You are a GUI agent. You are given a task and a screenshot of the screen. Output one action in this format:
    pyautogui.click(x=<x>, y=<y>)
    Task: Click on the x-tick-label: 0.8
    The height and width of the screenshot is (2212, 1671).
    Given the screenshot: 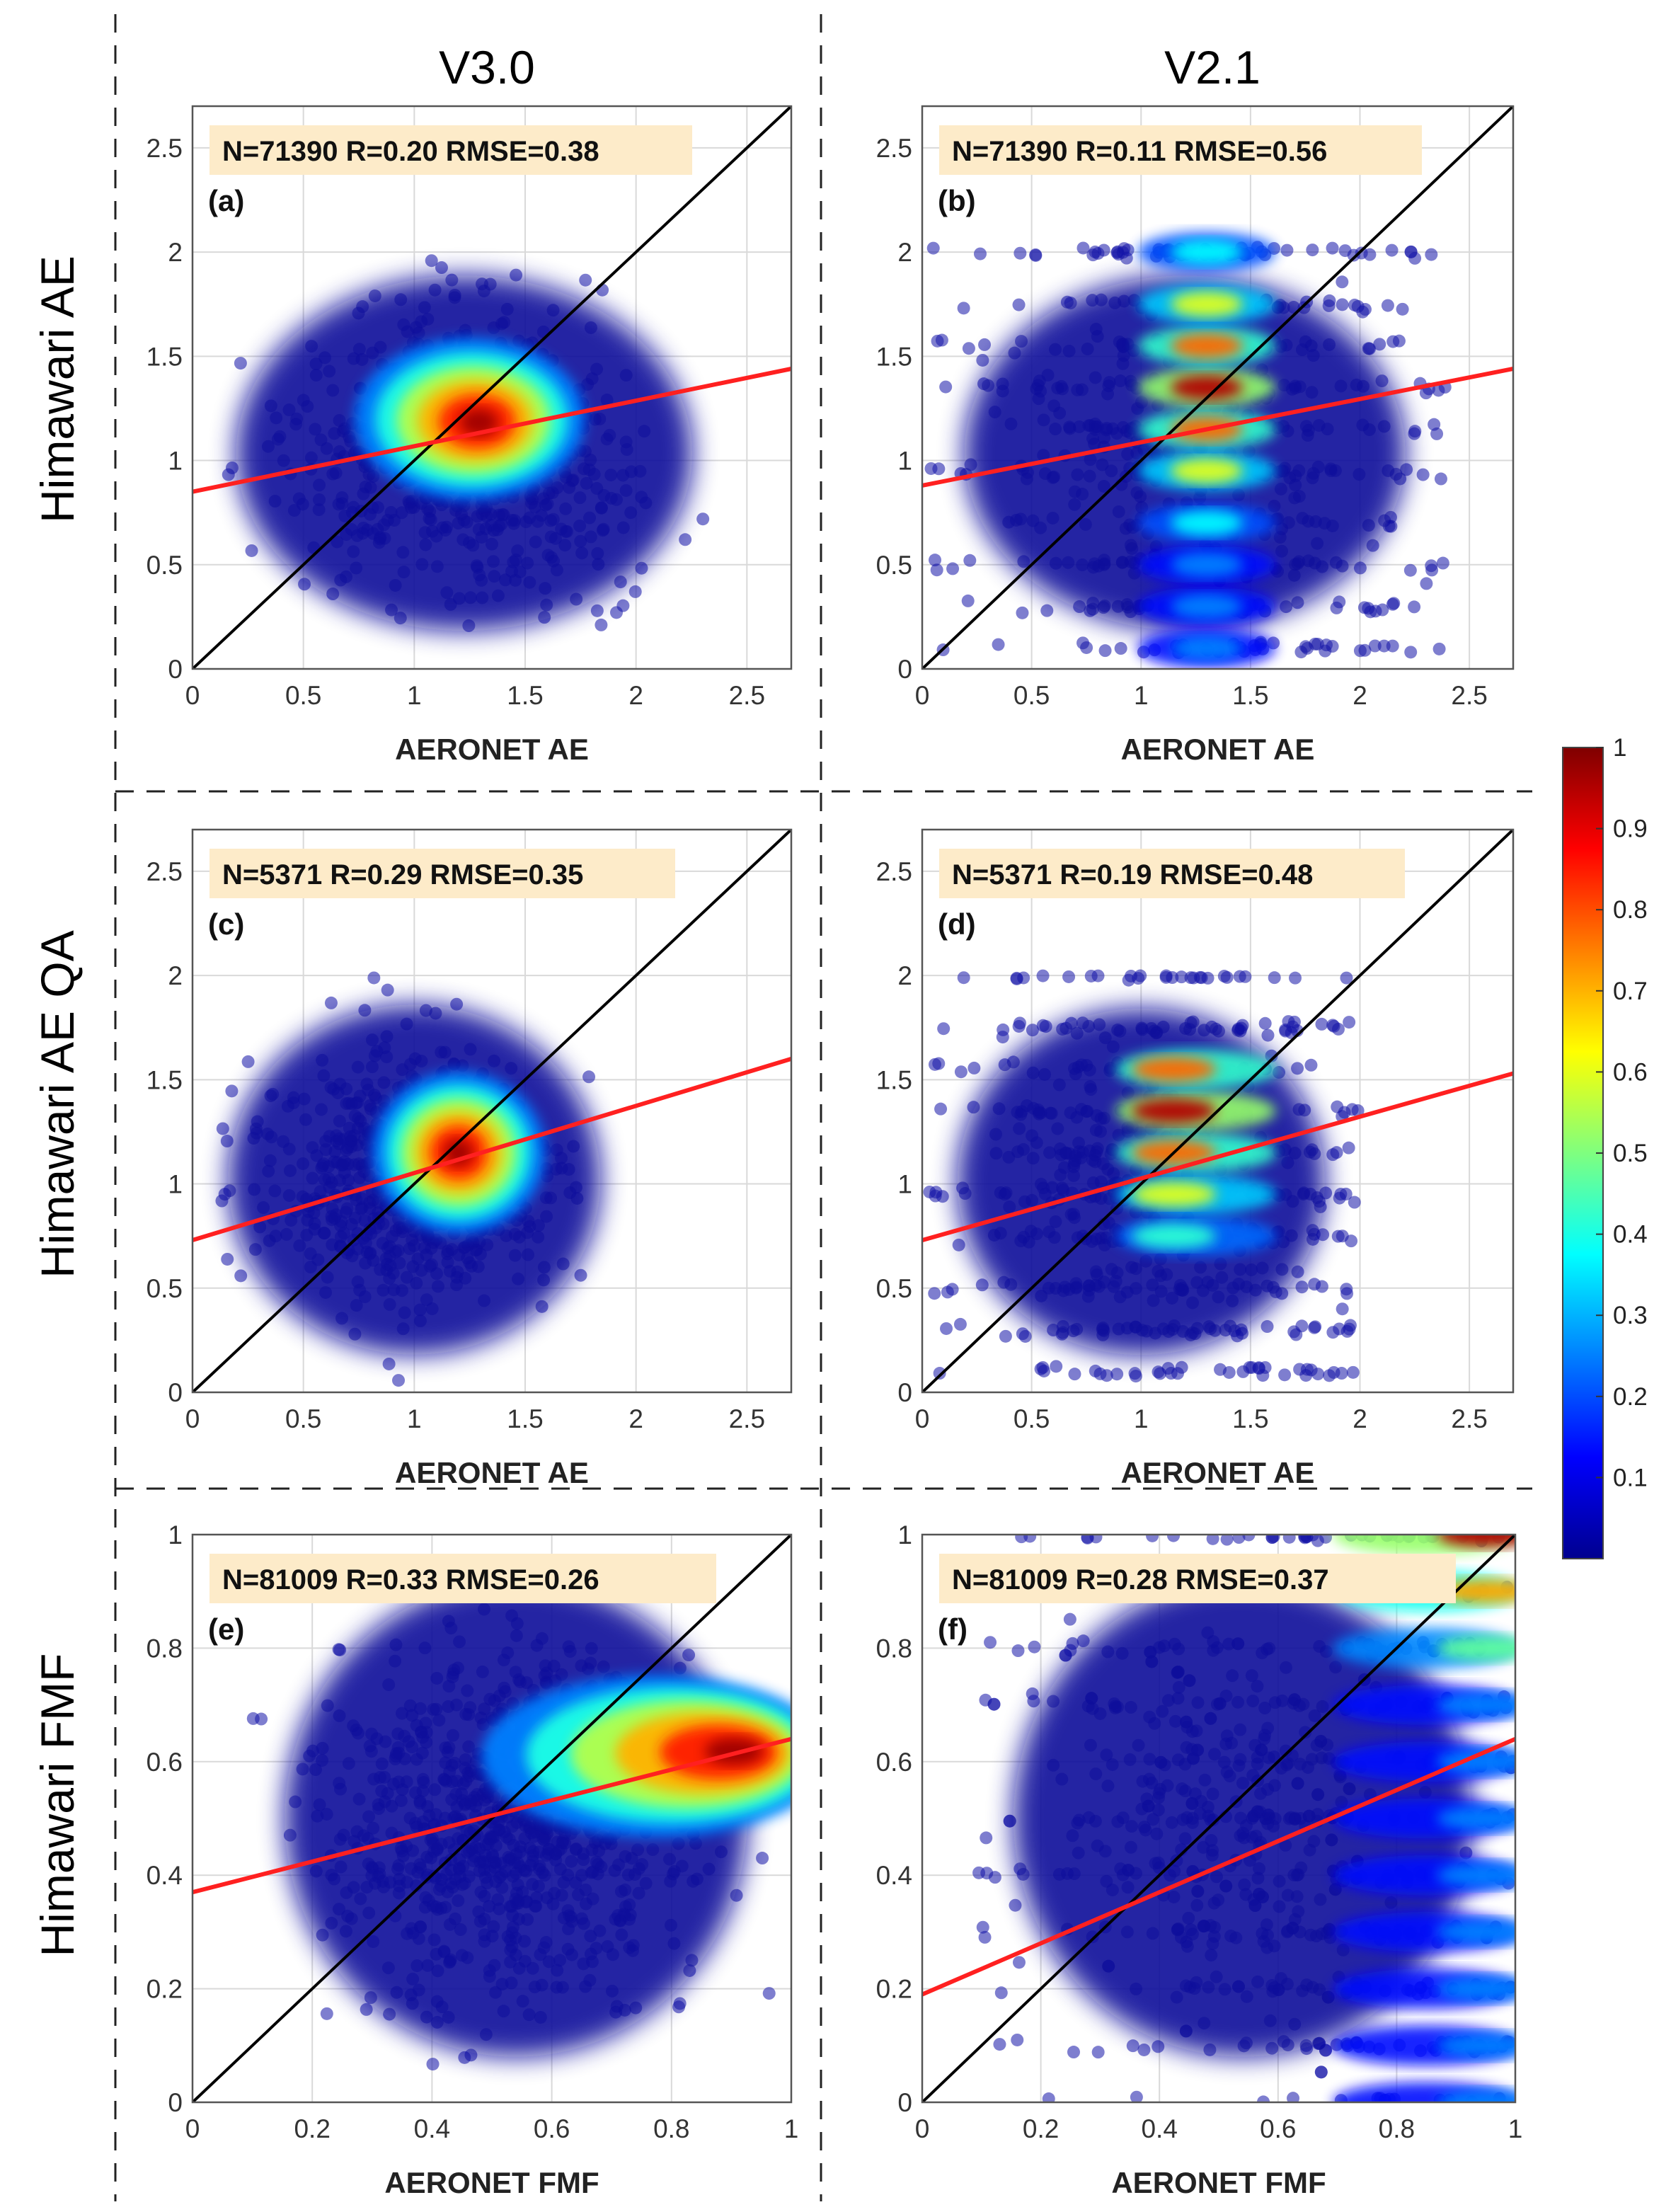 What is the action you would take?
    pyautogui.click(x=671, y=2128)
    